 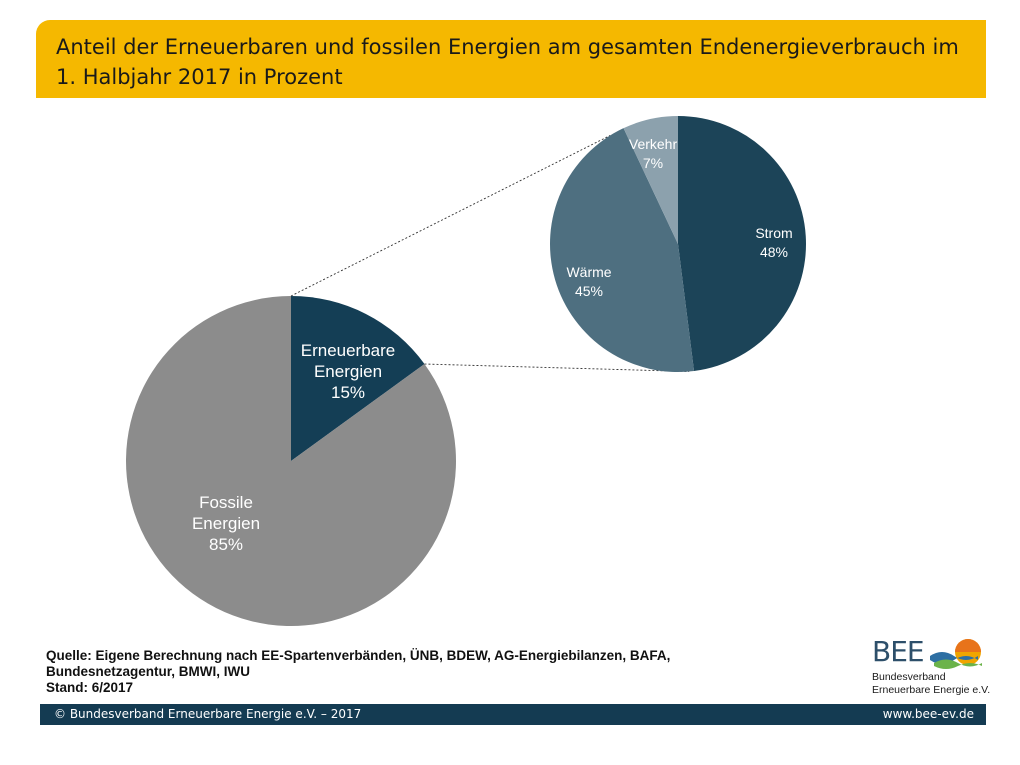 What do you see at coordinates (653, 153) in the screenshot?
I see `slice-label-verkehr: Verkehr 7%` at bounding box center [653, 153].